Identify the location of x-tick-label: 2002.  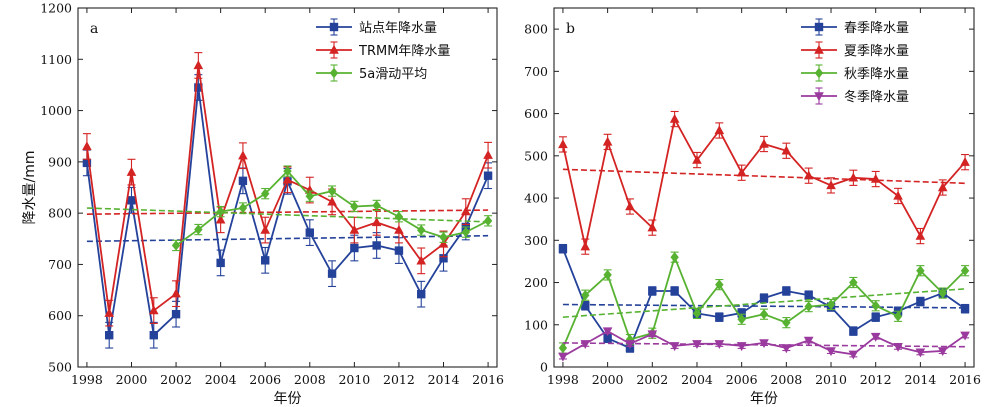
(652, 379).